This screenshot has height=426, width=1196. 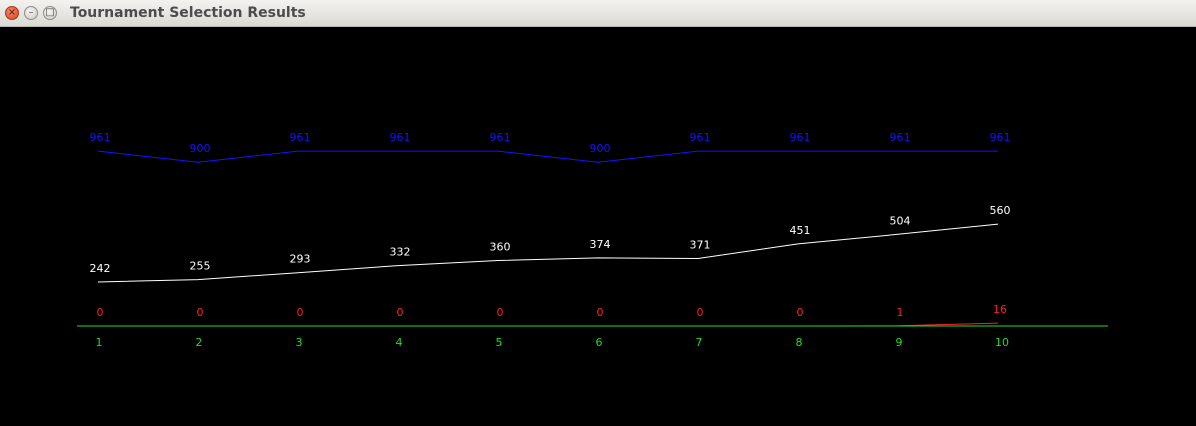 I want to click on data-label: 242, so click(x=100, y=268).